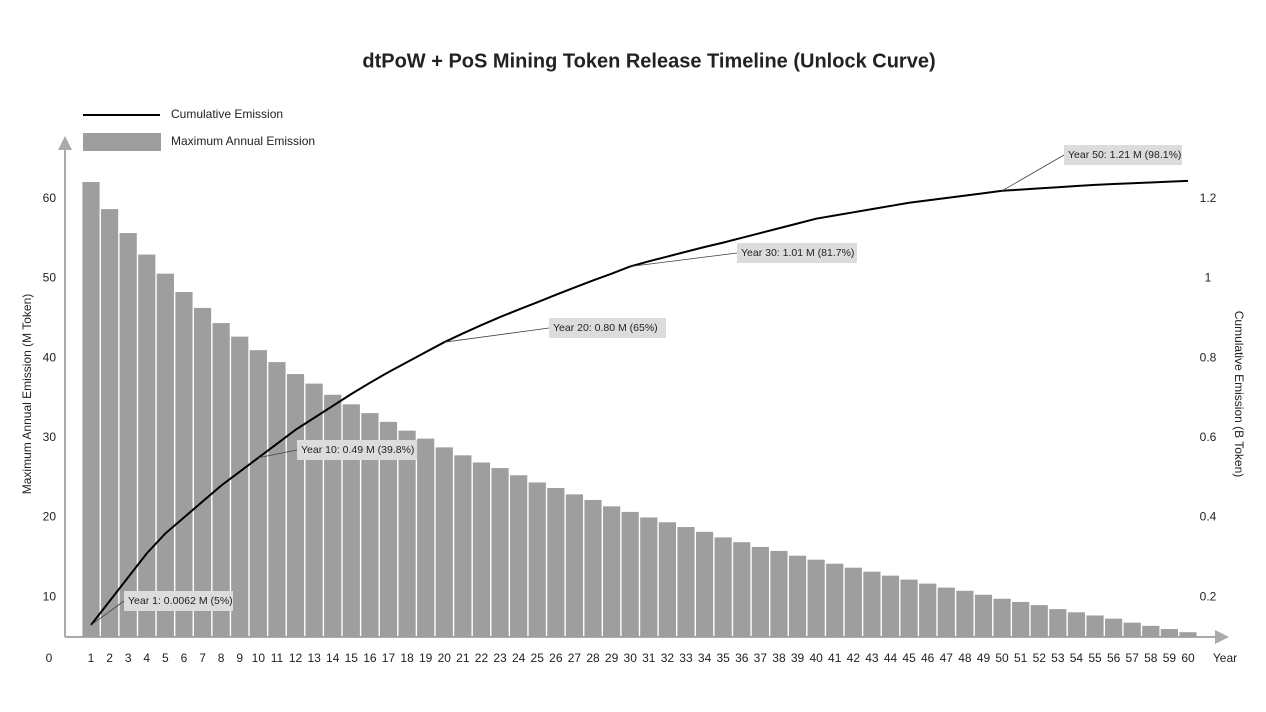  Describe the element at coordinates (1225, 658) in the screenshot. I see `x-axis-label: Year` at that location.